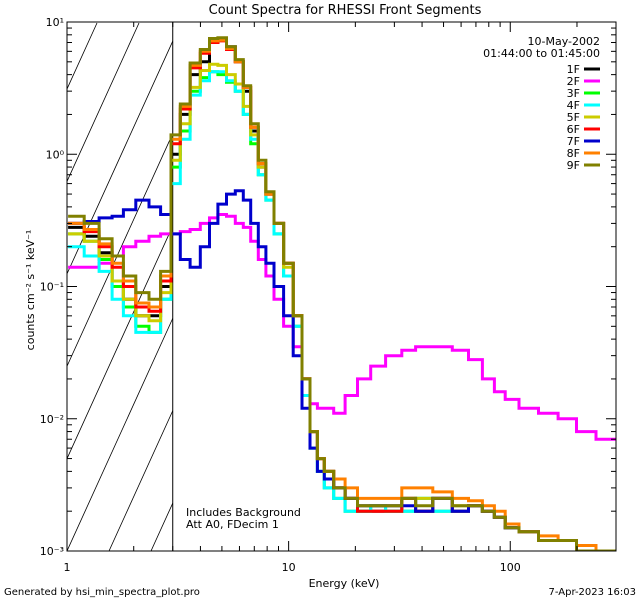 This screenshot has height=600, width=640. What do you see at coordinates (573, 69) in the screenshot?
I see `legend-label-1F: 1F` at bounding box center [573, 69].